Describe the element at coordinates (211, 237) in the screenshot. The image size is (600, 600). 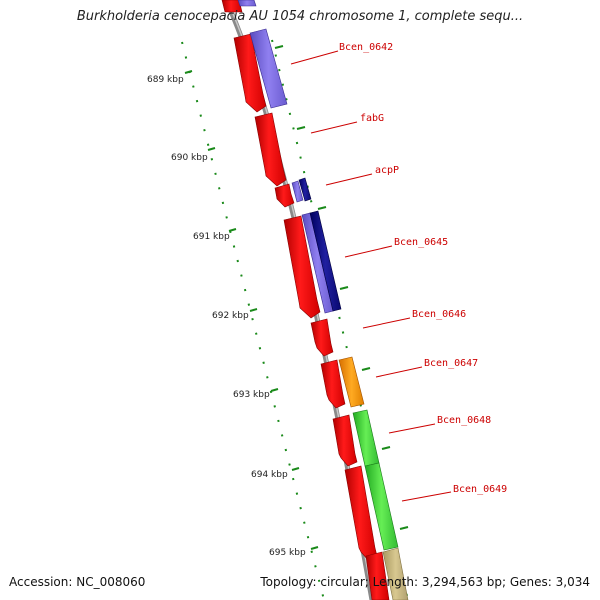
I see `kbp-label-691: 691 kbp` at that location.